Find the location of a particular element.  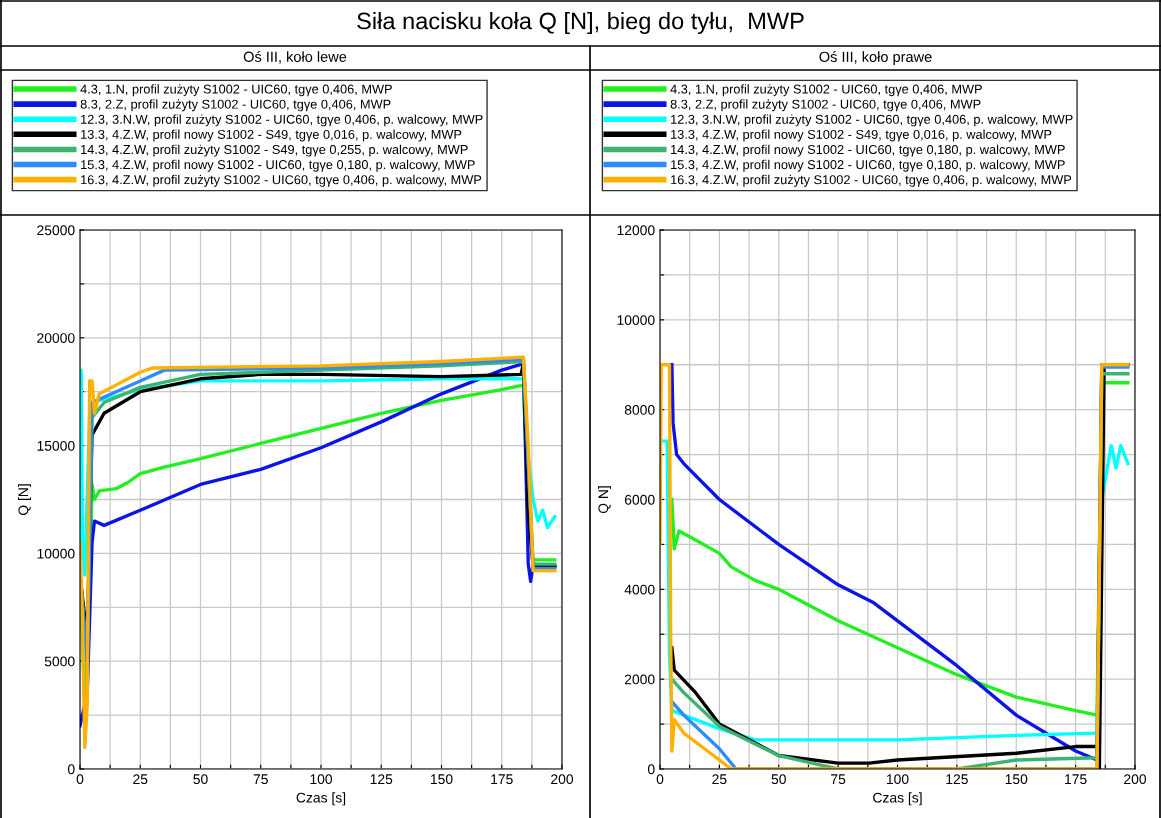

y-axis-title: Q N] is located at coordinates (604, 500).